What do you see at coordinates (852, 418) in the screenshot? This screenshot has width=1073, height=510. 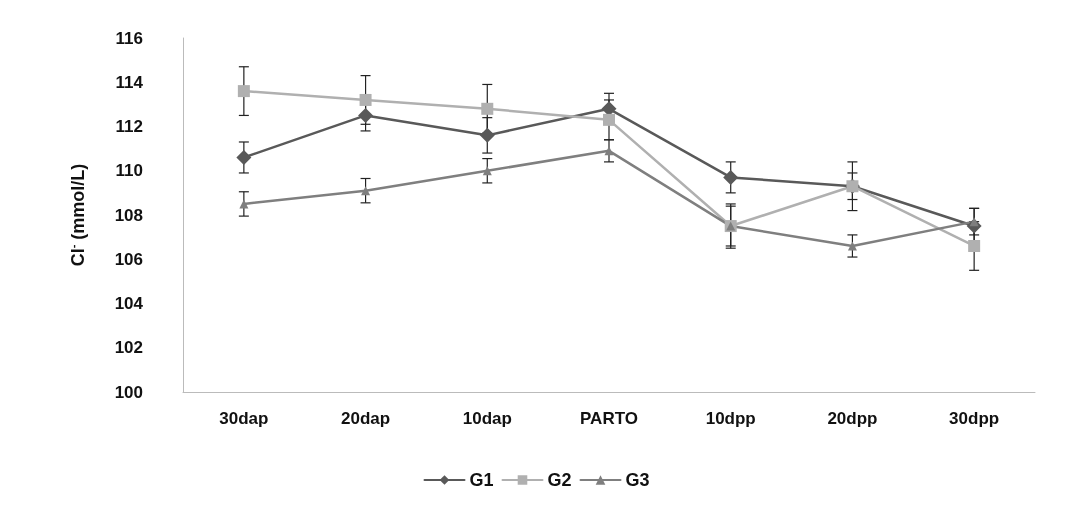 I see `x-tick-label: 20dpp` at bounding box center [852, 418].